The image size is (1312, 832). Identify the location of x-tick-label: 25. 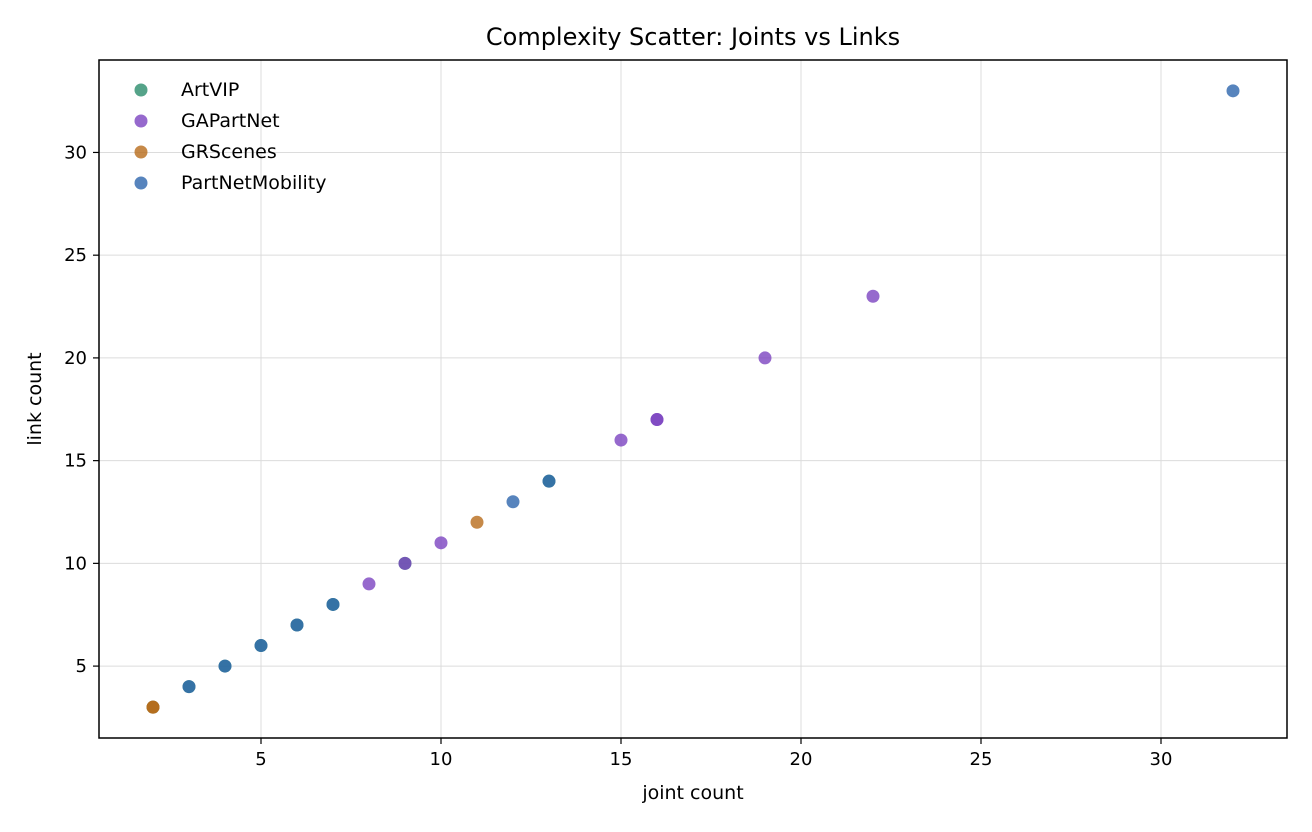
(981, 759).